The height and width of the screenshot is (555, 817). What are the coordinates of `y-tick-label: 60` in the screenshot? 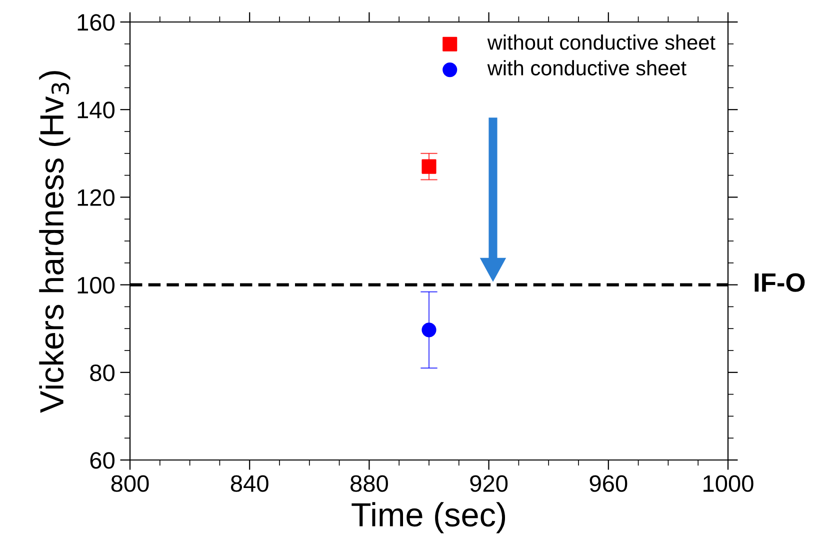 It's located at (102, 460).